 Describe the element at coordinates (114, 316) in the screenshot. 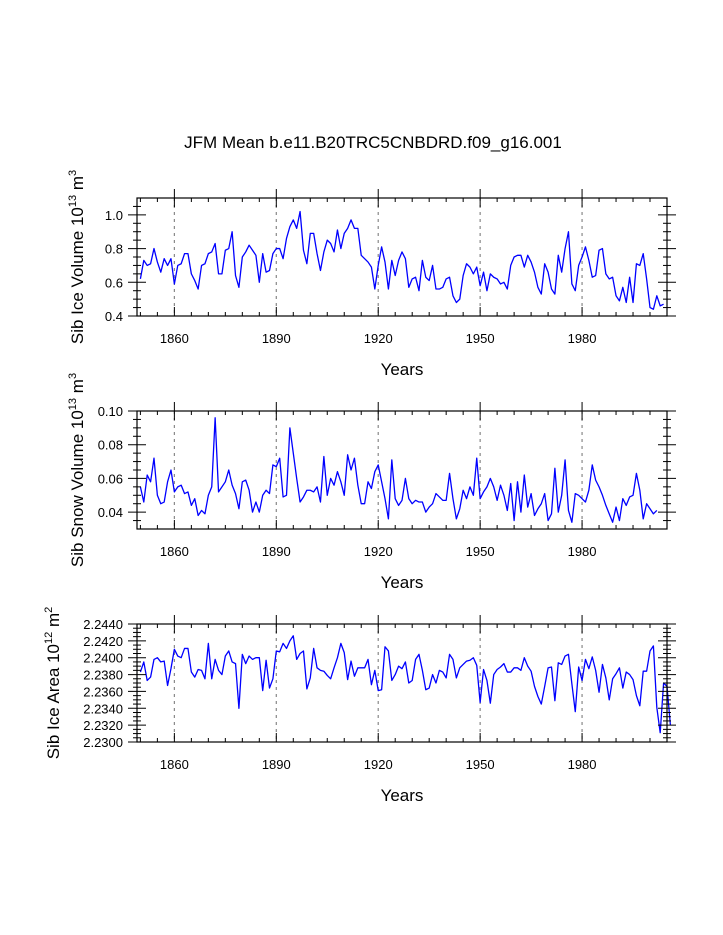

I see `y-tick-label: 0.4` at that location.